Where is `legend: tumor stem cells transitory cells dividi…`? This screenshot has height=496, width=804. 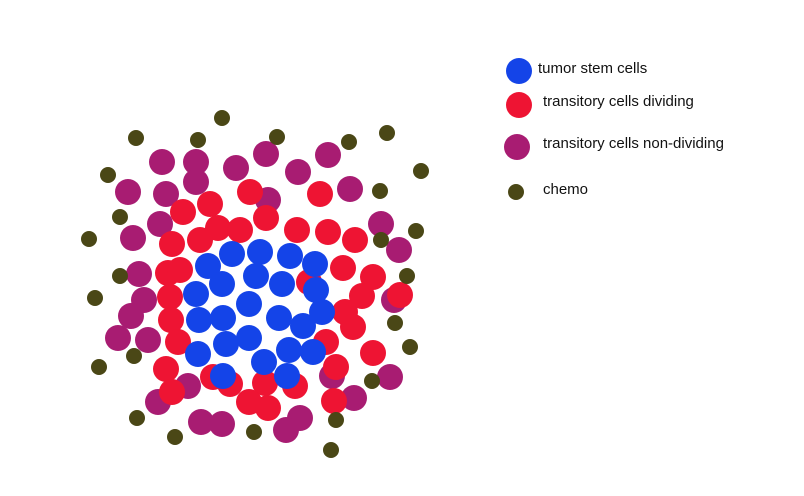 legend: tumor stem cells transitory cells dividi… is located at coordinates (650, 130).